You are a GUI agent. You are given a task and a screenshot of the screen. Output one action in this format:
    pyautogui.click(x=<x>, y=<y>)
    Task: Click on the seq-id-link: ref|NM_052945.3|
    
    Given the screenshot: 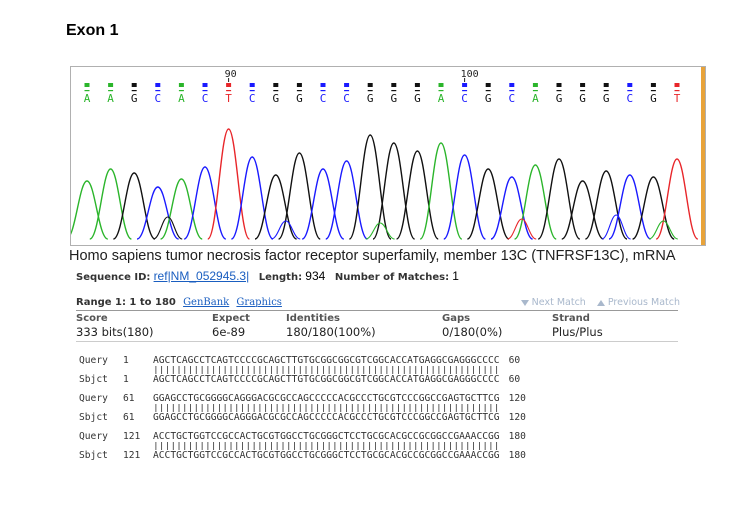 What is the action you would take?
    pyautogui.click(x=201, y=276)
    